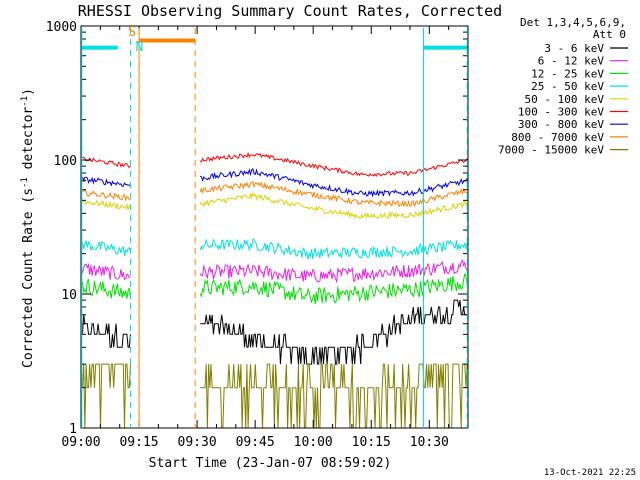 The image size is (640, 480). What do you see at coordinates (25, 182) in the screenshot?
I see `y-axis-label-sup1: -1` at bounding box center [25, 182].